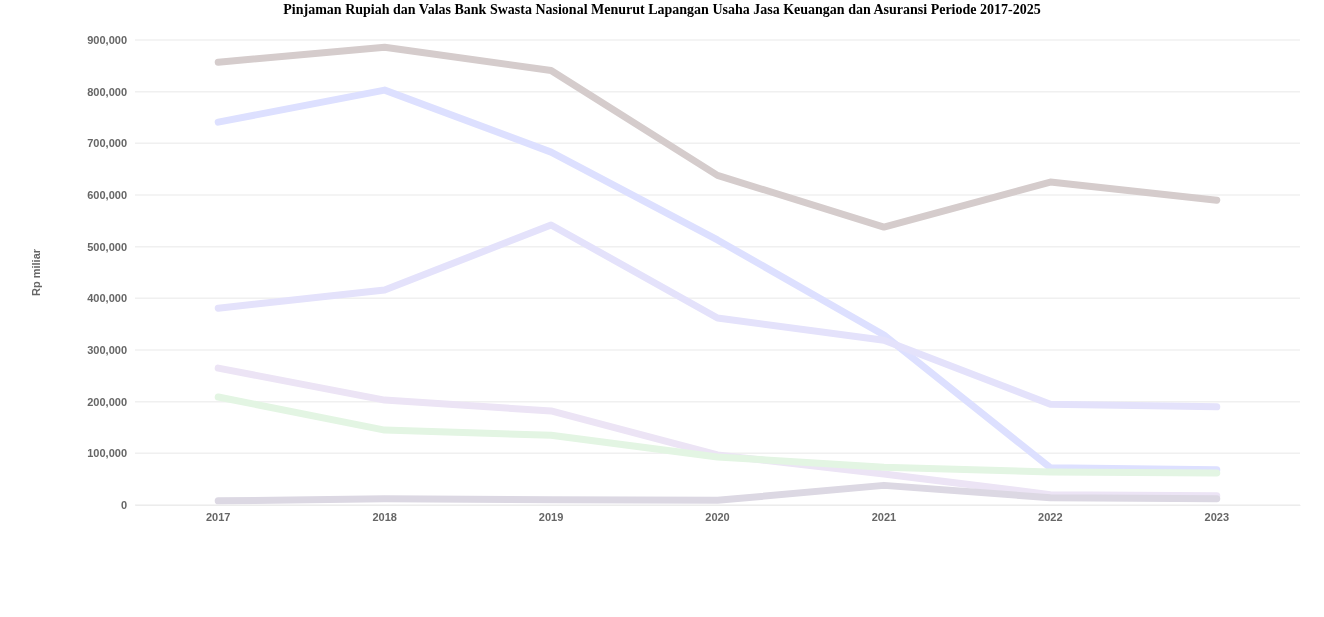  Describe the element at coordinates (1050, 516) in the screenshot. I see `x-tick-label: 2022` at that location.